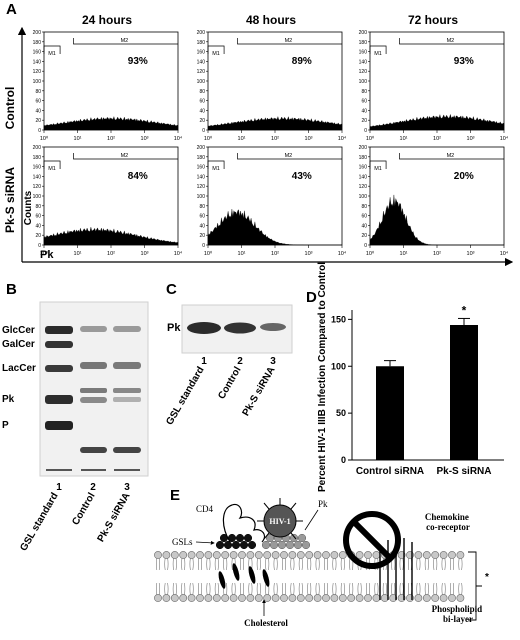  I want to click on label-chemokine: Chemokine co-receptor, so click(448, 522).